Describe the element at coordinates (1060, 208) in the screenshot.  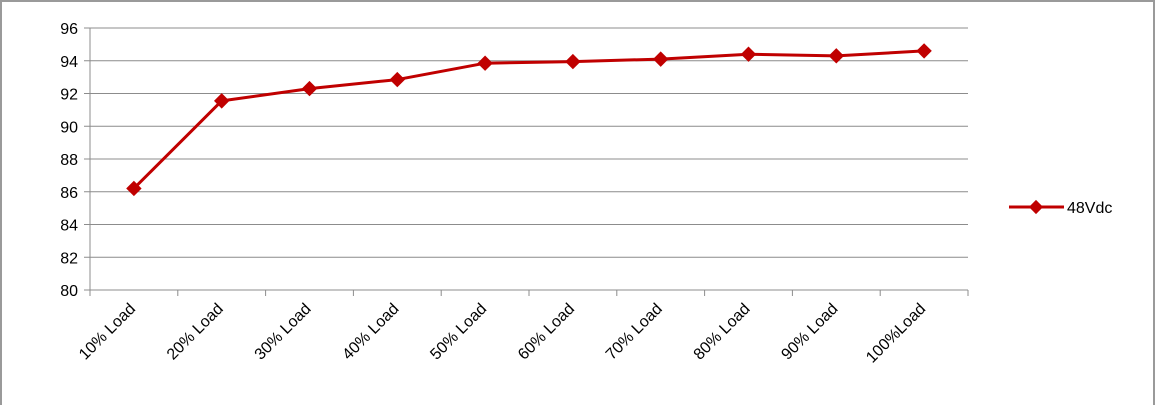
I see `legend: 48Vdc` at that location.